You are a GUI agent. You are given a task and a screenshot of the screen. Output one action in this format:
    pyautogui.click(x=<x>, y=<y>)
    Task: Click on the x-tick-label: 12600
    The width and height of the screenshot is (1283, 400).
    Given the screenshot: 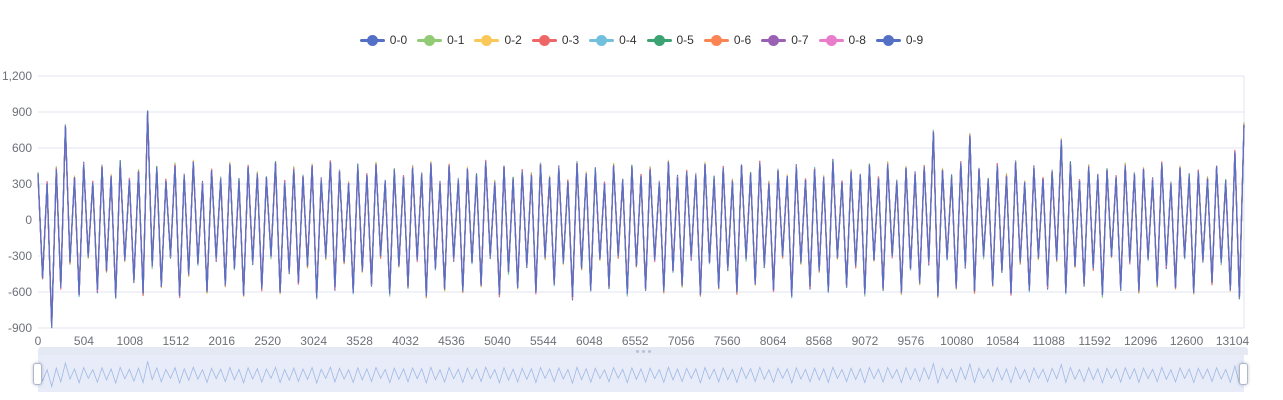 What is the action you would take?
    pyautogui.click(x=1186, y=341)
    